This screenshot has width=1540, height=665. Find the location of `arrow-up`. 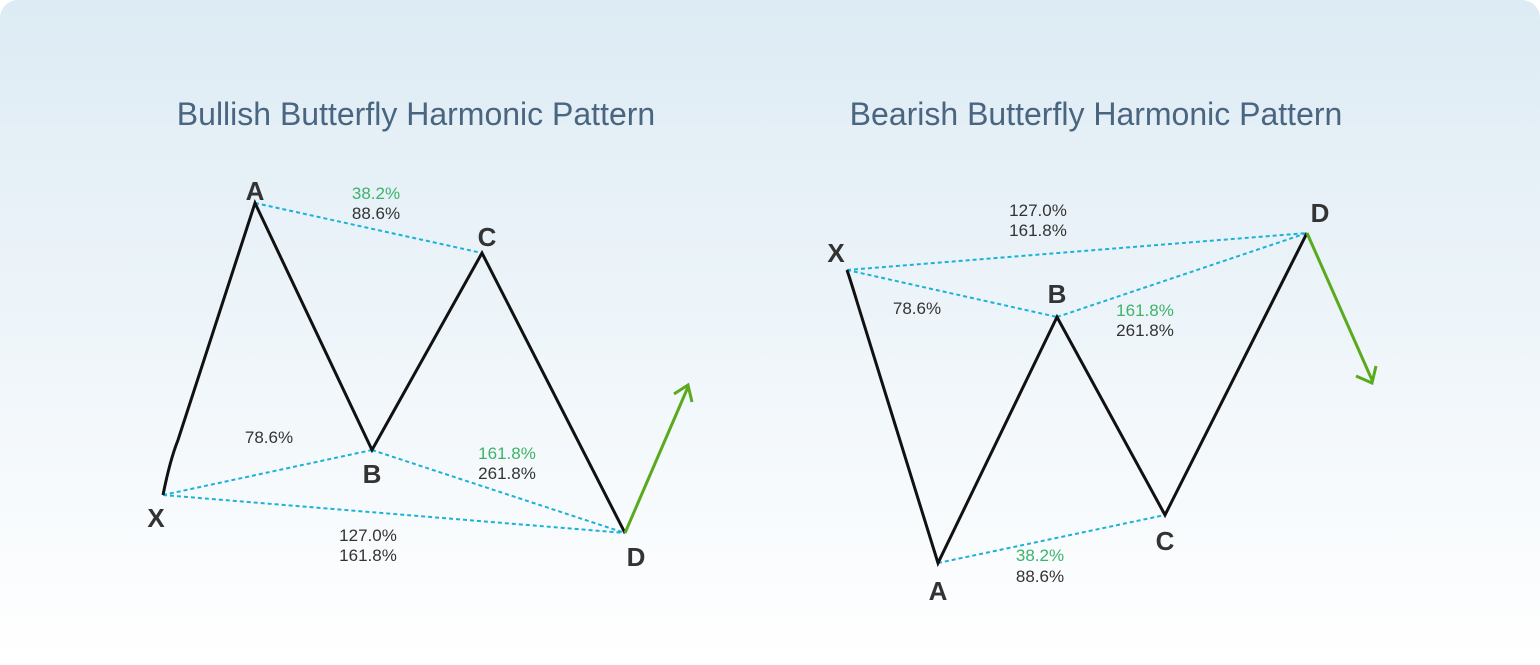

arrow-up is located at coordinates (658, 458).